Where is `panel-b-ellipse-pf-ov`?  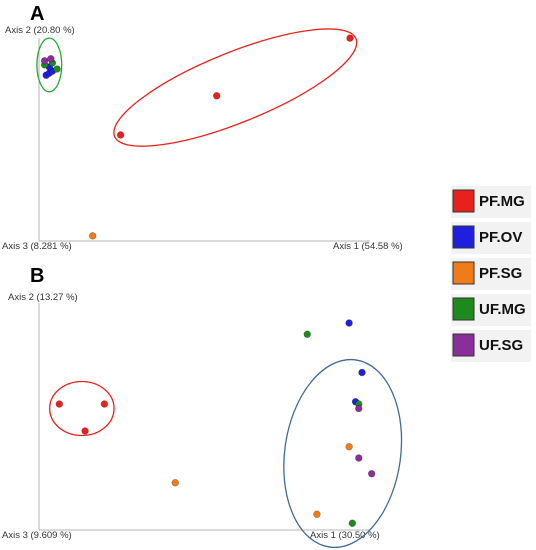 panel-b-ellipse-pf-ov is located at coordinates (343, 453).